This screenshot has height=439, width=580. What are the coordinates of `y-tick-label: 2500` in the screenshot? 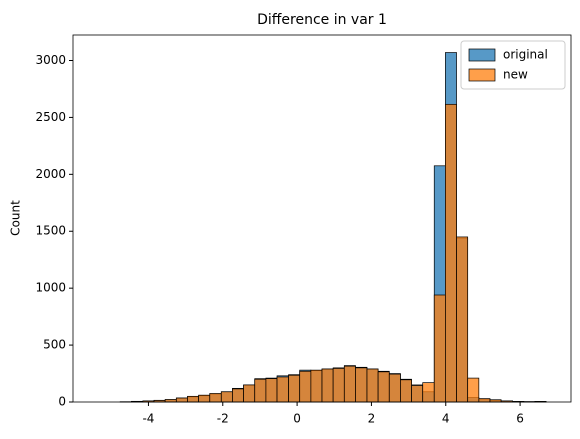 It's located at (50, 117).